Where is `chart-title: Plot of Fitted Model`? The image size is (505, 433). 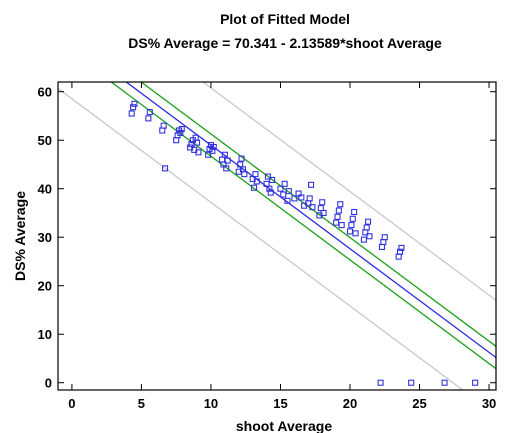 chart-title: Plot of Fitted Model is located at coordinates (285, 19).